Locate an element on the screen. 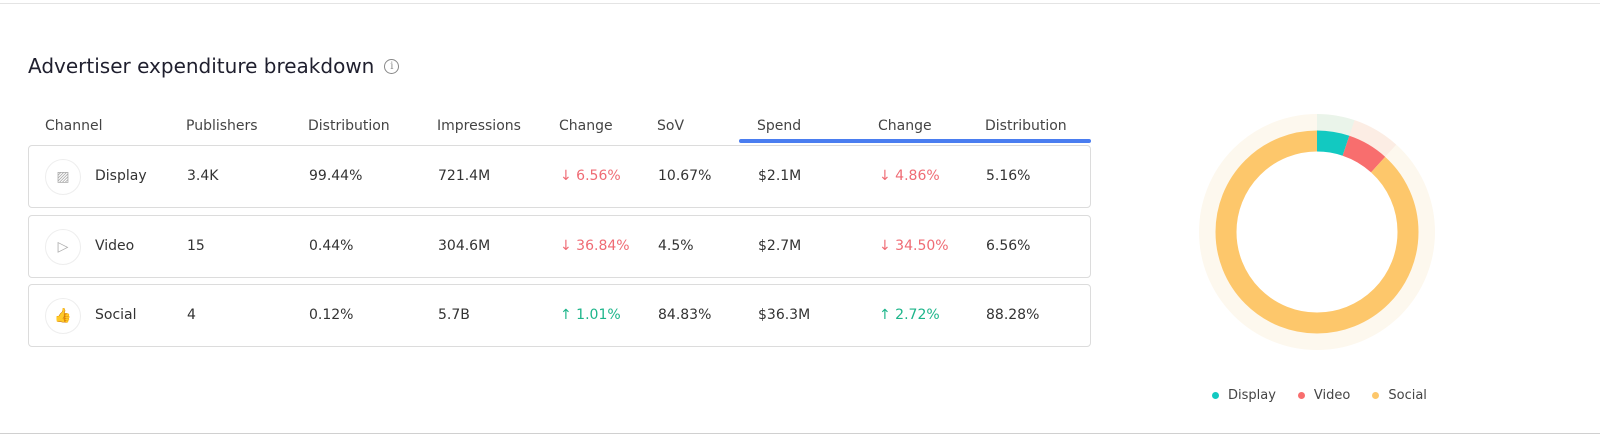 The width and height of the screenshot is (1600, 443). spend-distribution-cell: 6.56% is located at coordinates (1008, 245).